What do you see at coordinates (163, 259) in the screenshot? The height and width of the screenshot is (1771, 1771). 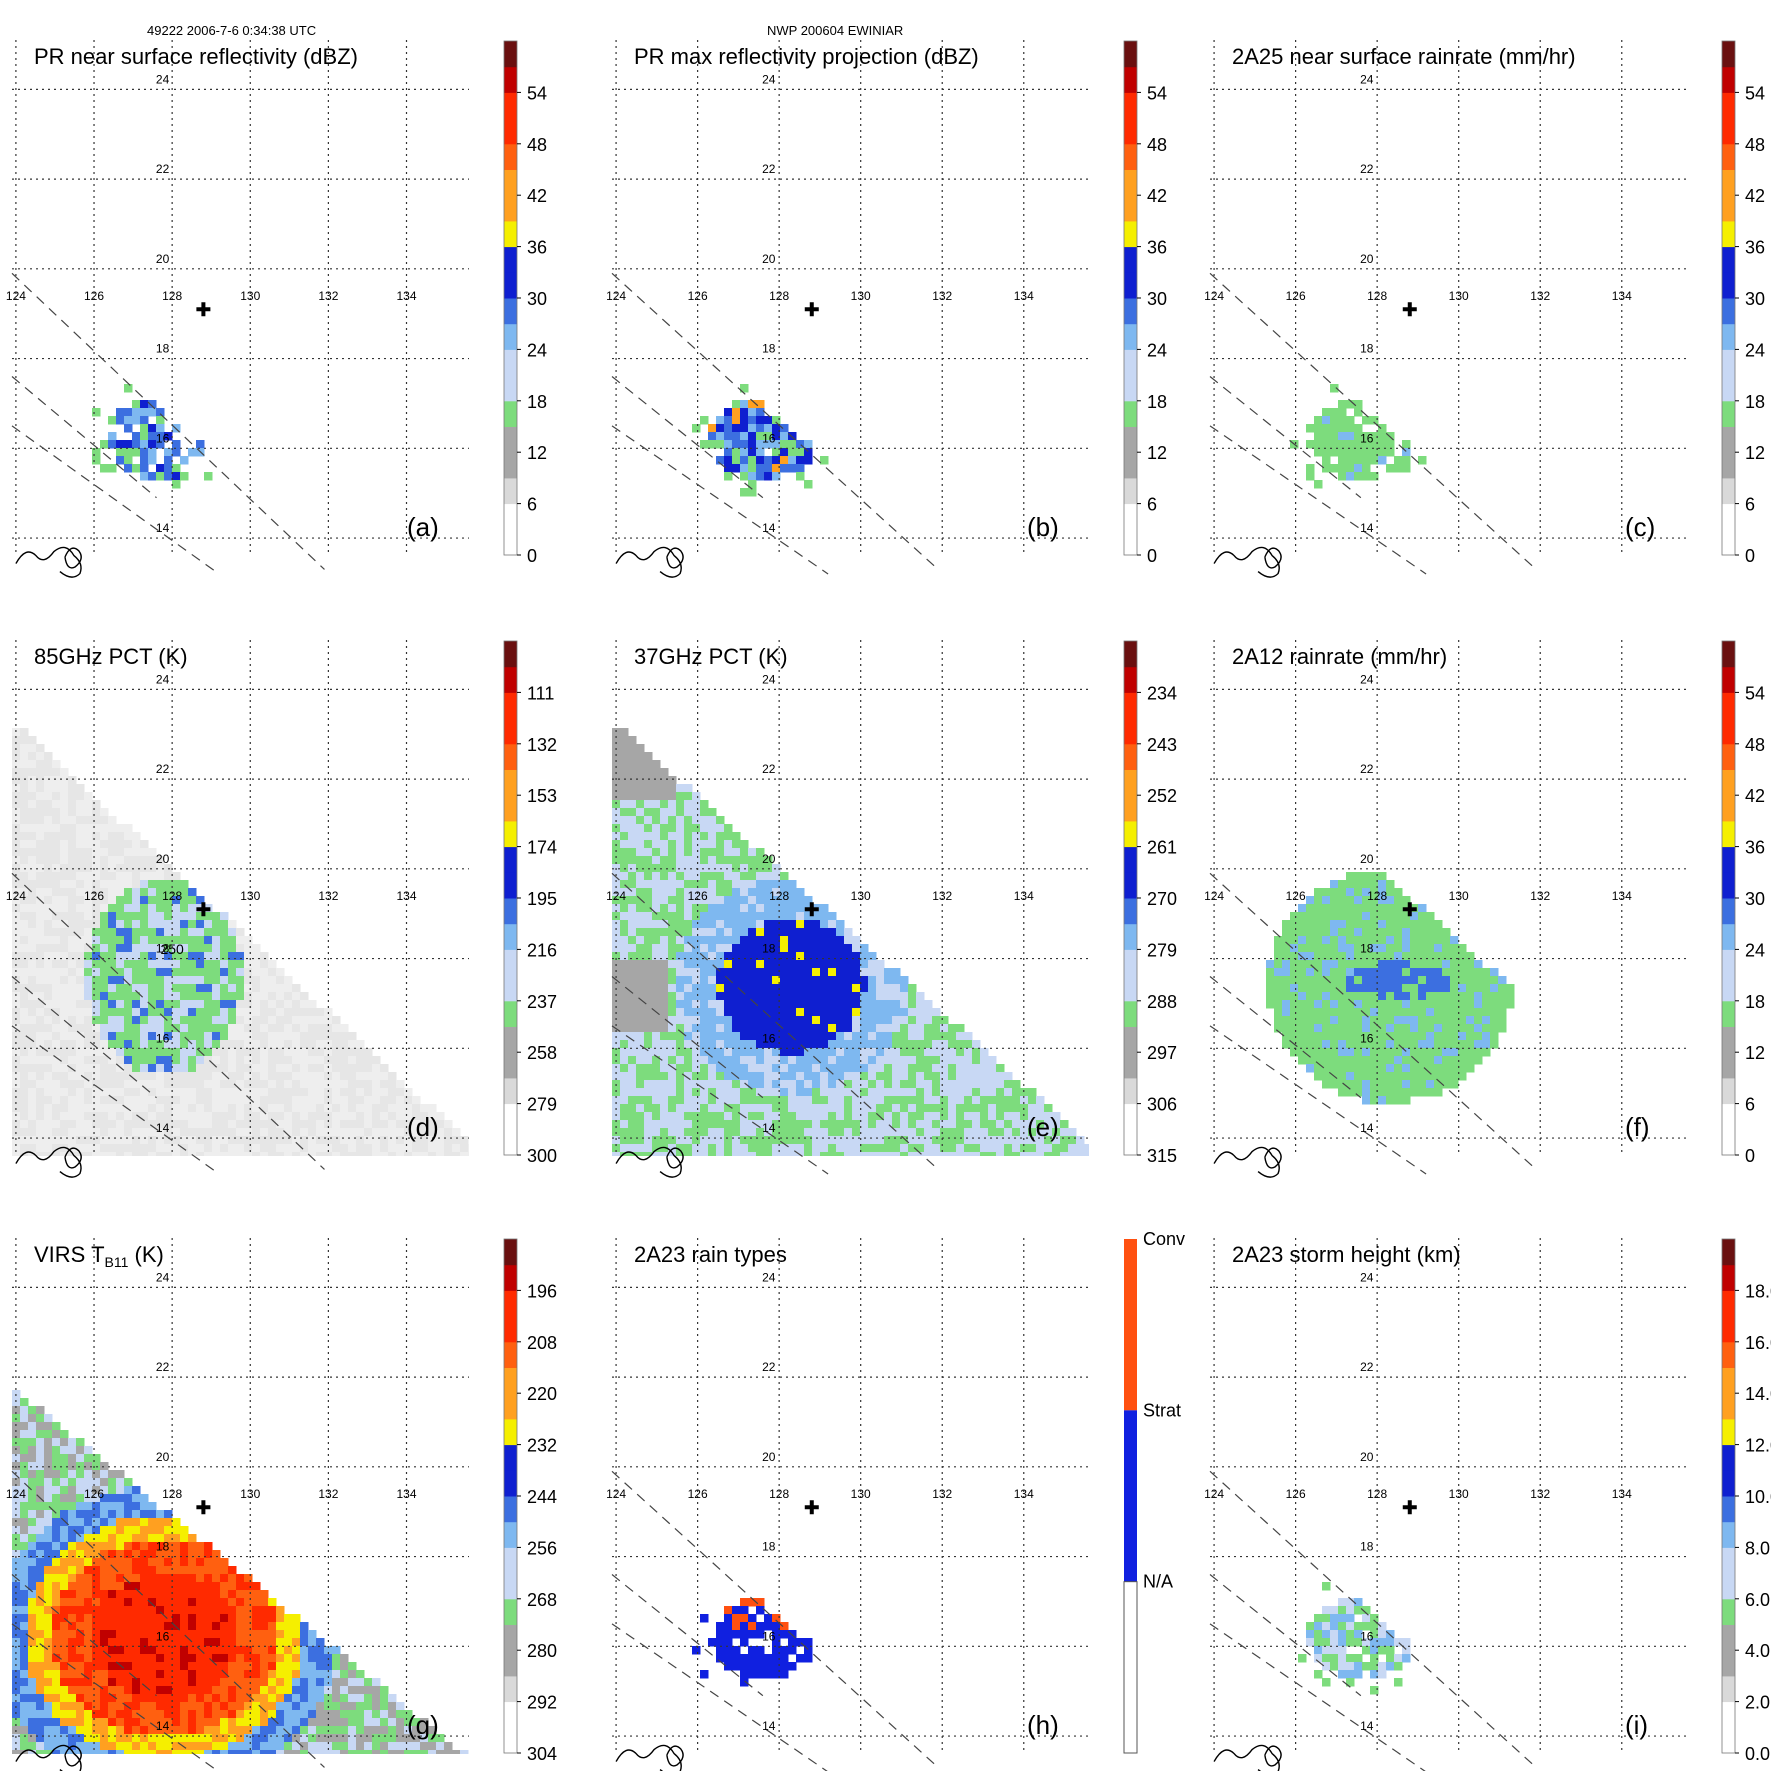 I see `lat-tick-label: 20` at bounding box center [163, 259].